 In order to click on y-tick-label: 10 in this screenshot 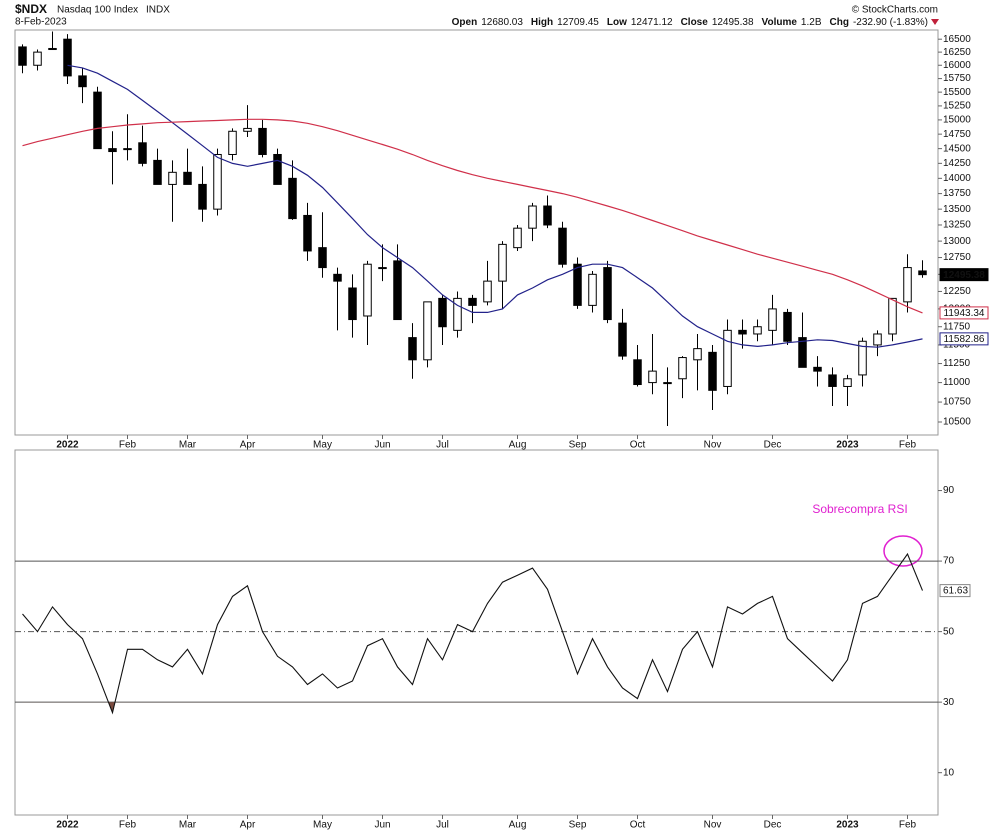, I will do `click(949, 772)`.